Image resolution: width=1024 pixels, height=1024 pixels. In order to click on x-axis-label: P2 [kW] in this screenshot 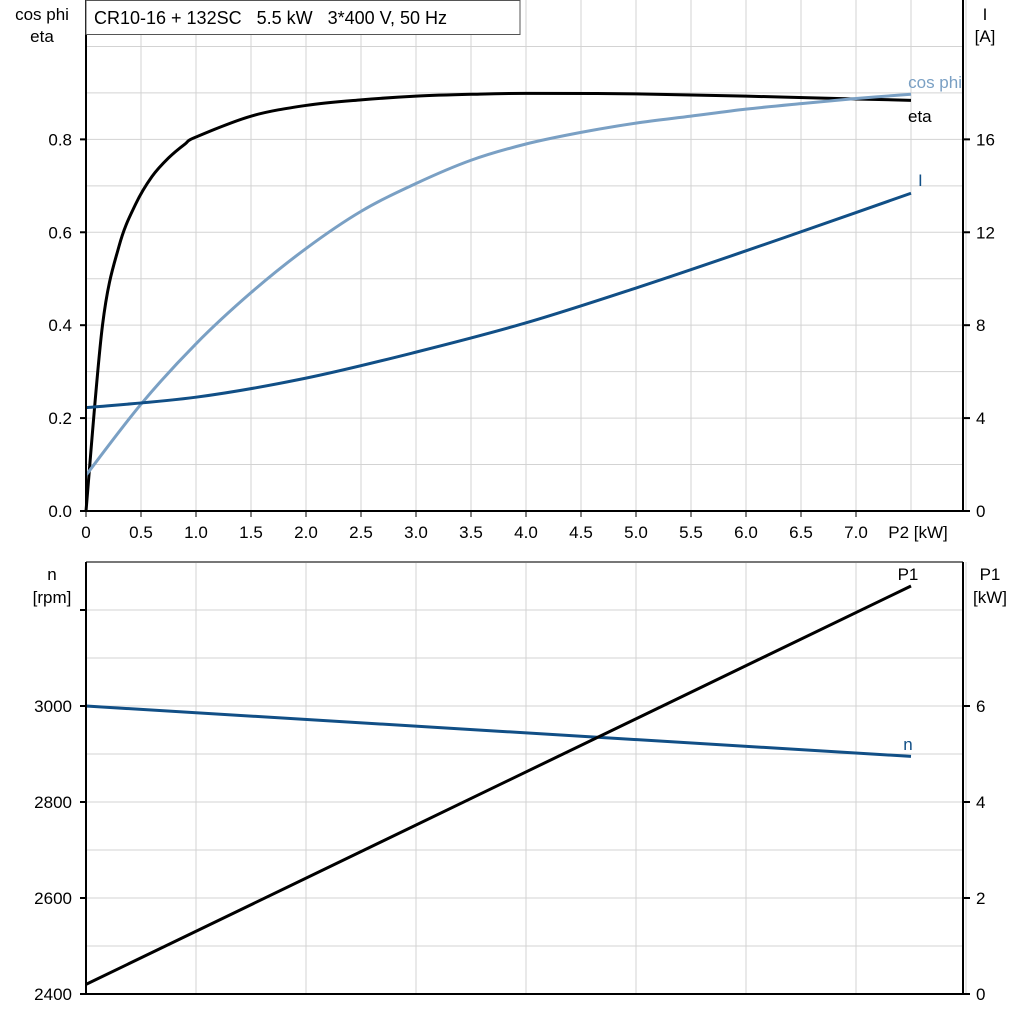, I will do `click(918, 532)`.